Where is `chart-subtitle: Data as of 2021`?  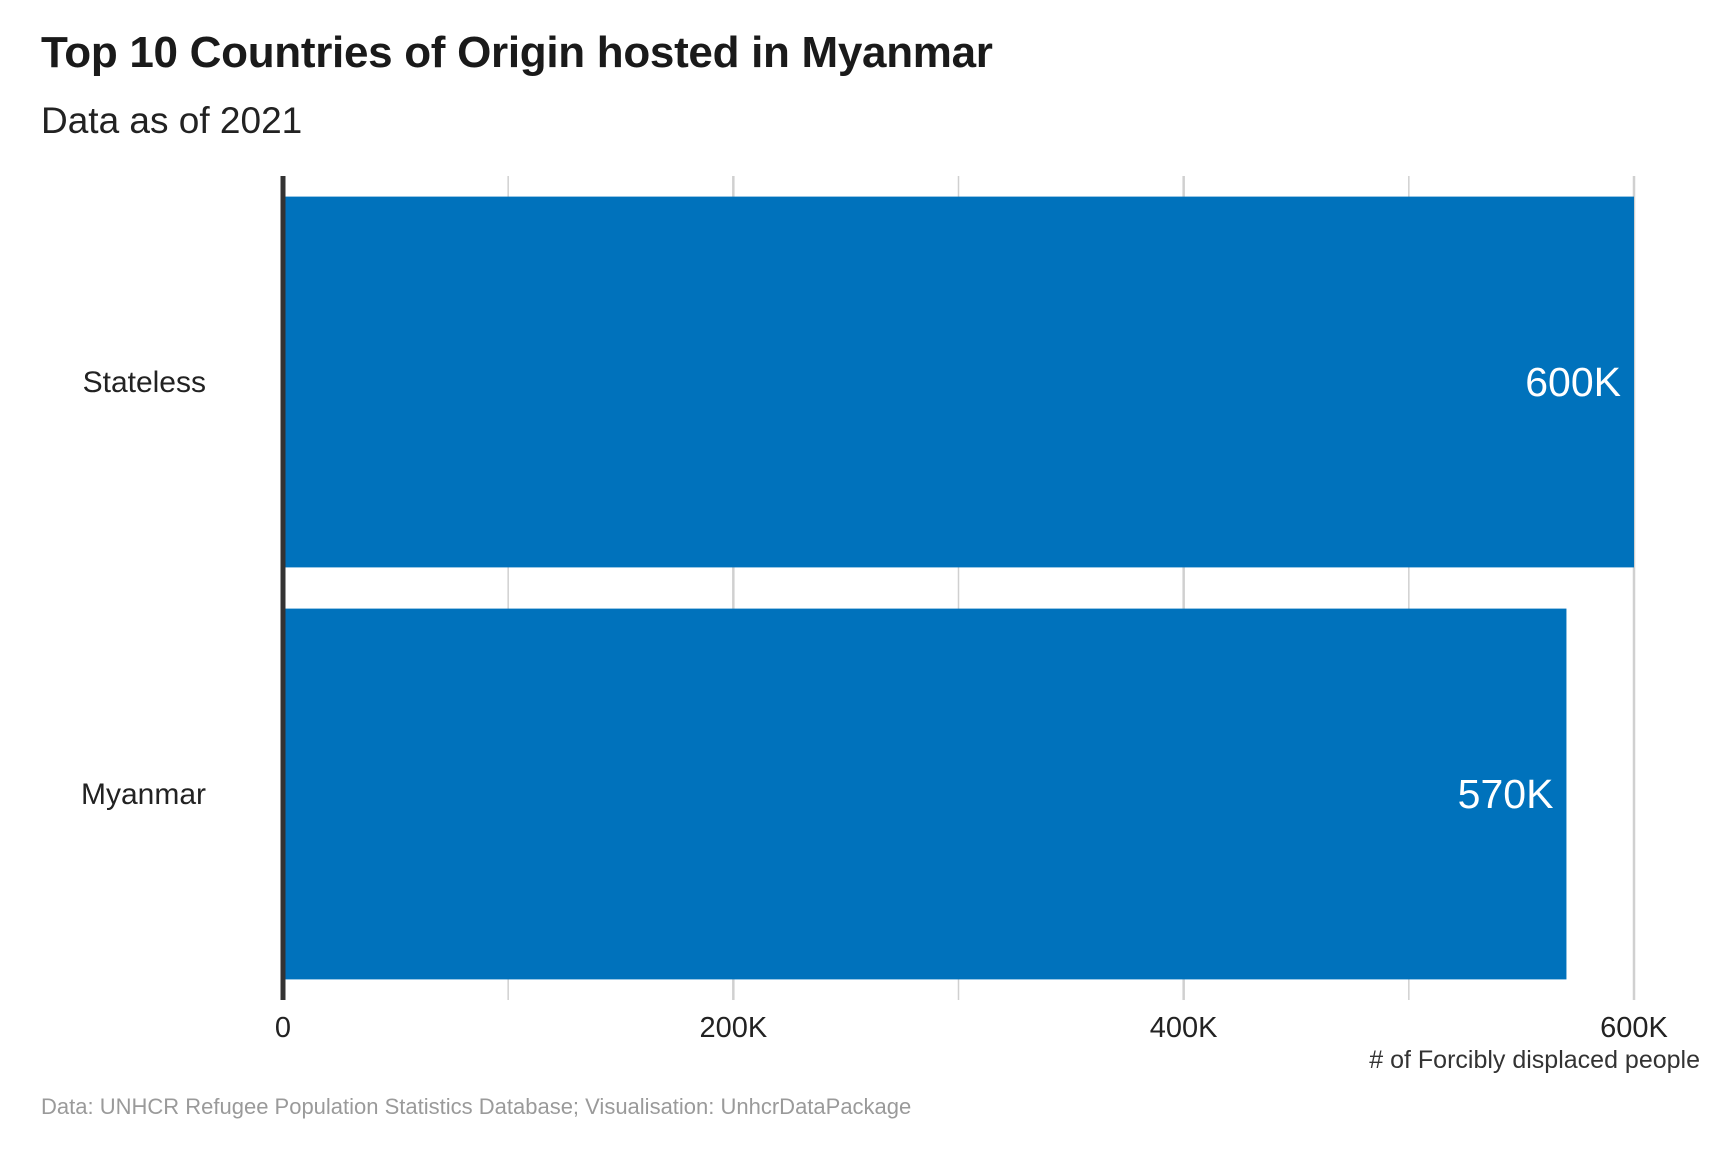 chart-subtitle: Data as of 2021 is located at coordinates (172, 120).